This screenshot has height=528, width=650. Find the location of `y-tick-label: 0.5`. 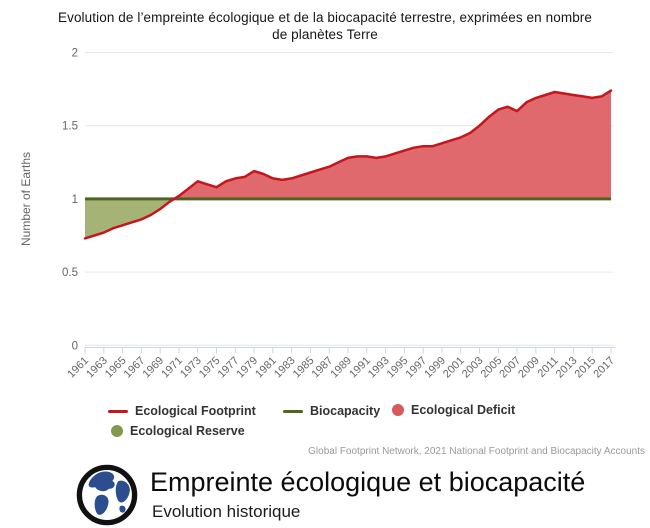

y-tick-label: 0.5 is located at coordinates (70, 273).